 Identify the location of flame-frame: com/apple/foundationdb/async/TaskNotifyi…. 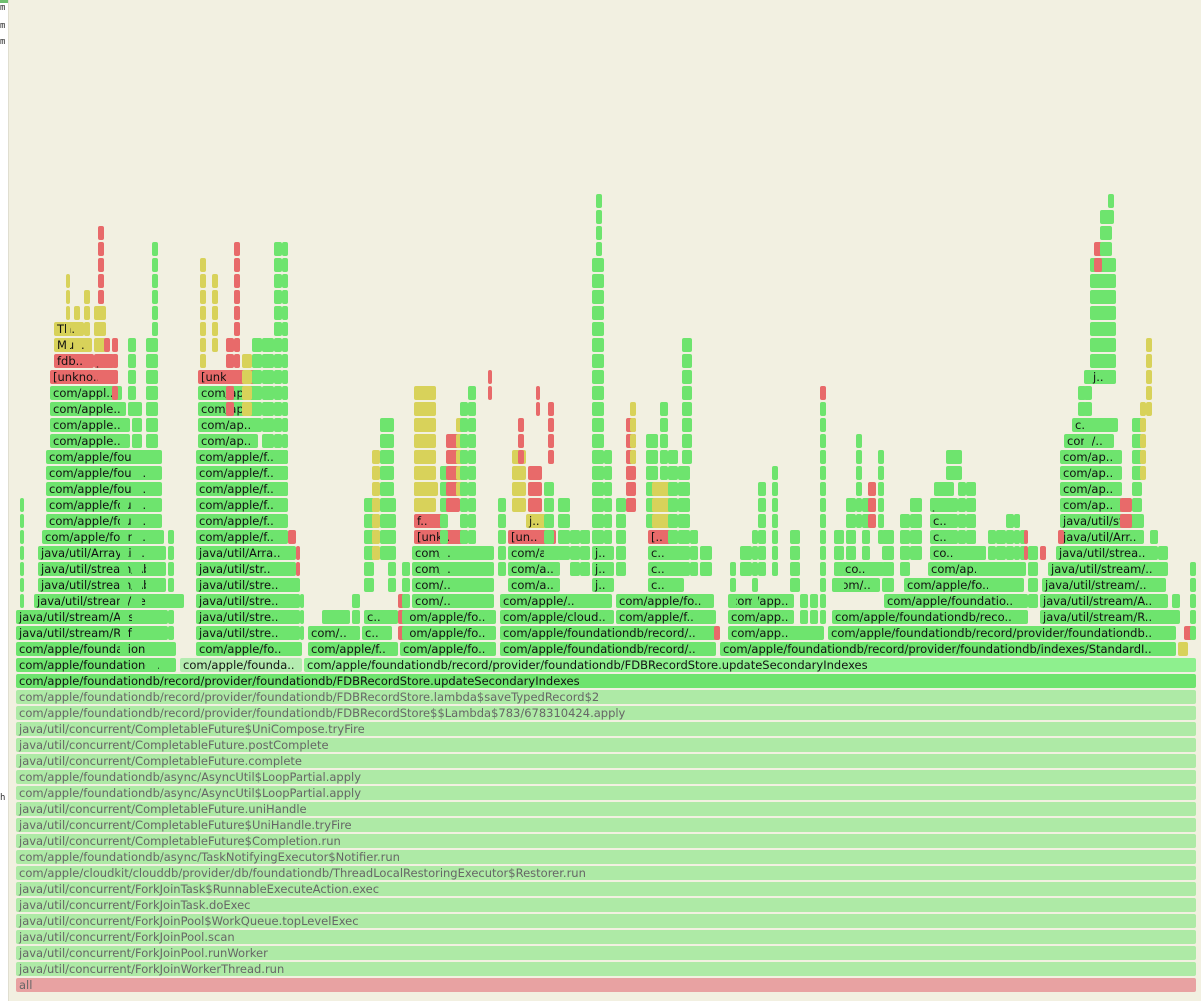
(606, 857).